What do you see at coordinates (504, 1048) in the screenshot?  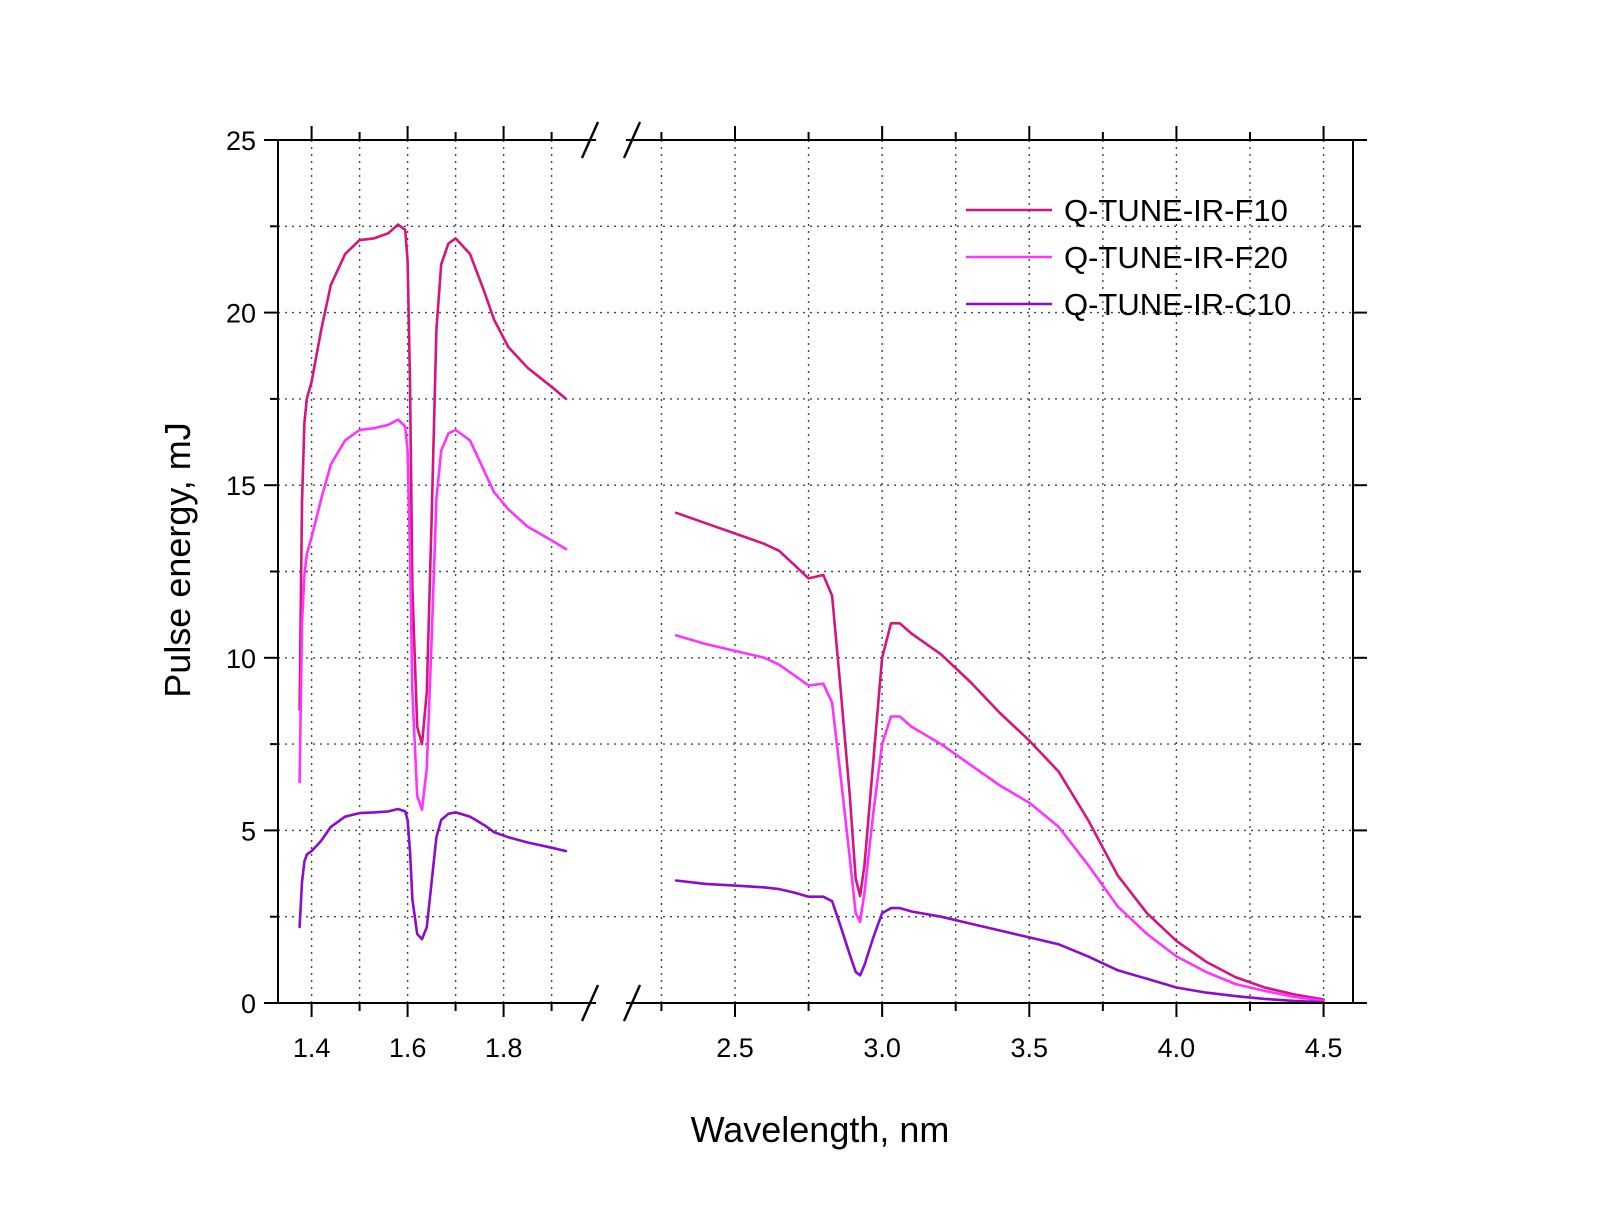 I see `x-tick-label: 1.8` at bounding box center [504, 1048].